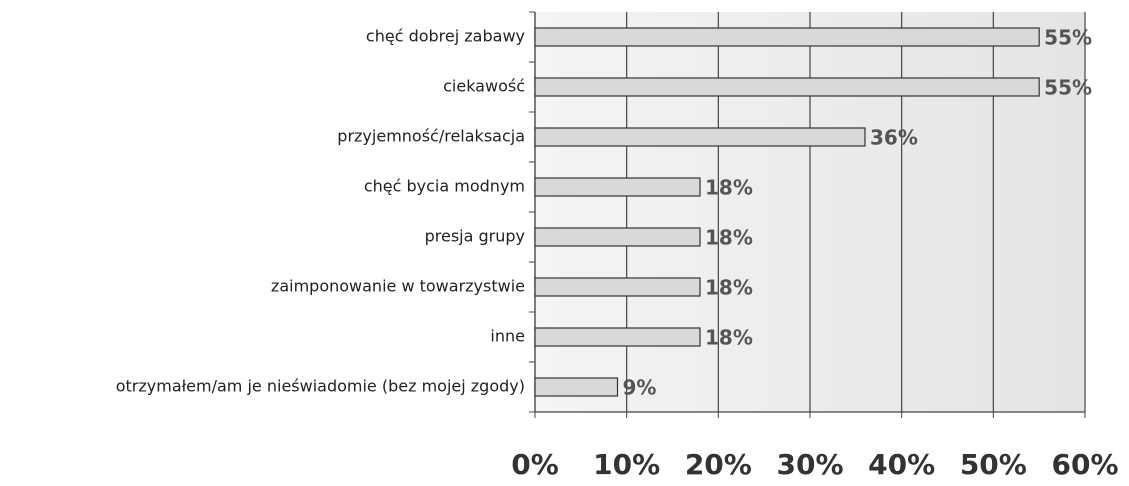 The image size is (1129, 486). I want to click on x-tick-label: 0%, so click(535, 464).